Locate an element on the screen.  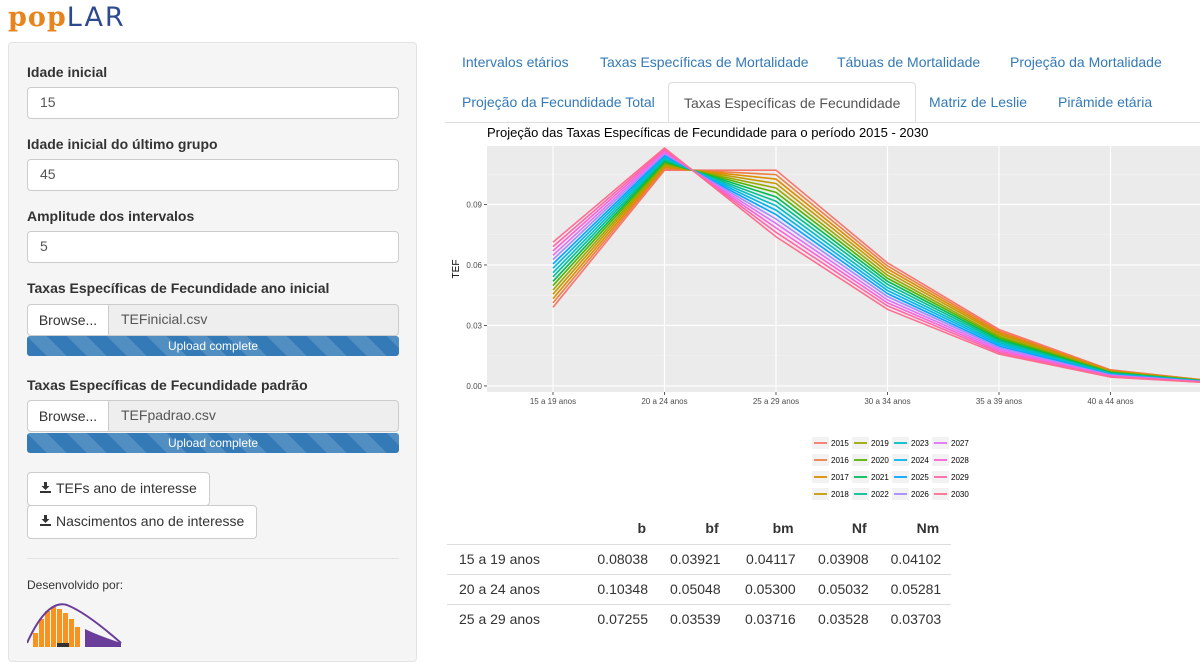
tef-padrao-file-input: Browse... TEFpadrao.csv is located at coordinates (213, 416).